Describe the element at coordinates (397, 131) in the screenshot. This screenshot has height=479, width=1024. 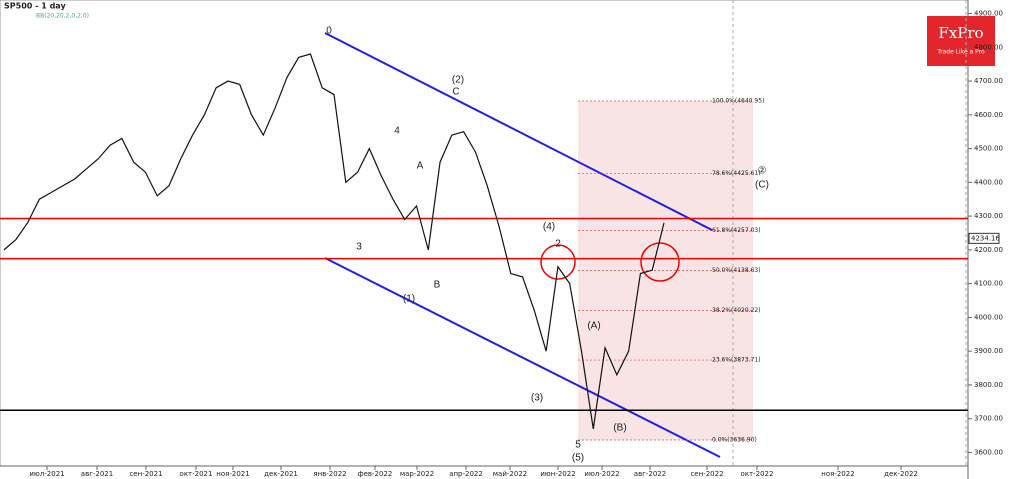
I see `wave-label: 4` at that location.